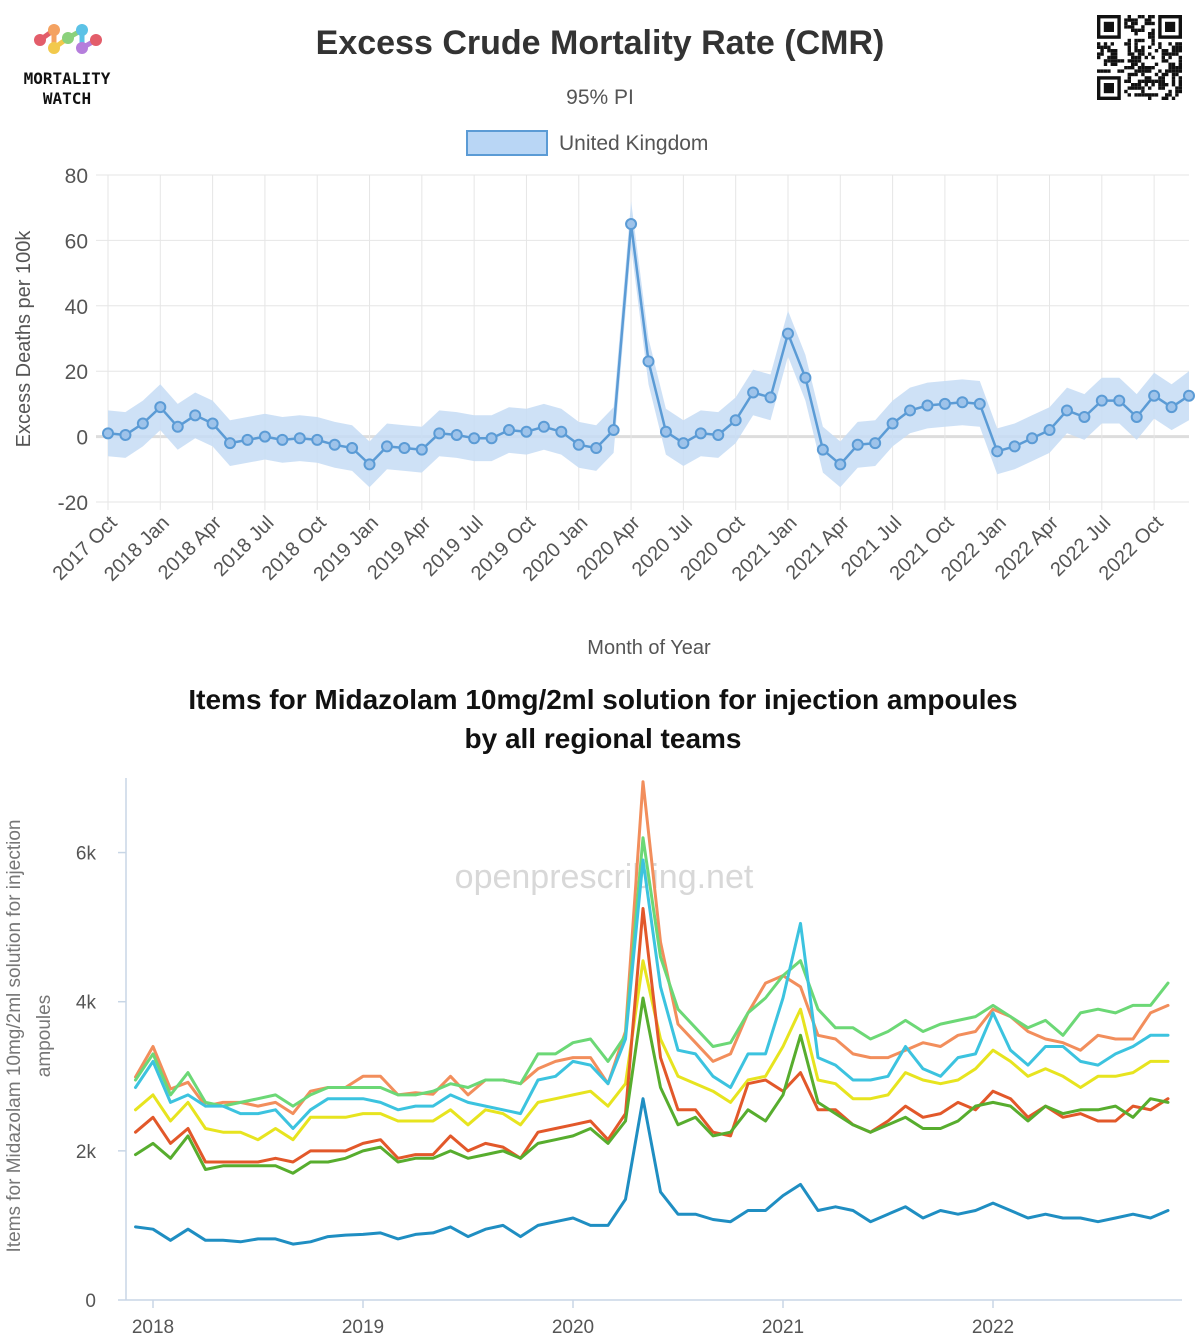  Describe the element at coordinates (993, 1327) in the screenshot. I see `x-tick-label: 2022` at that location.